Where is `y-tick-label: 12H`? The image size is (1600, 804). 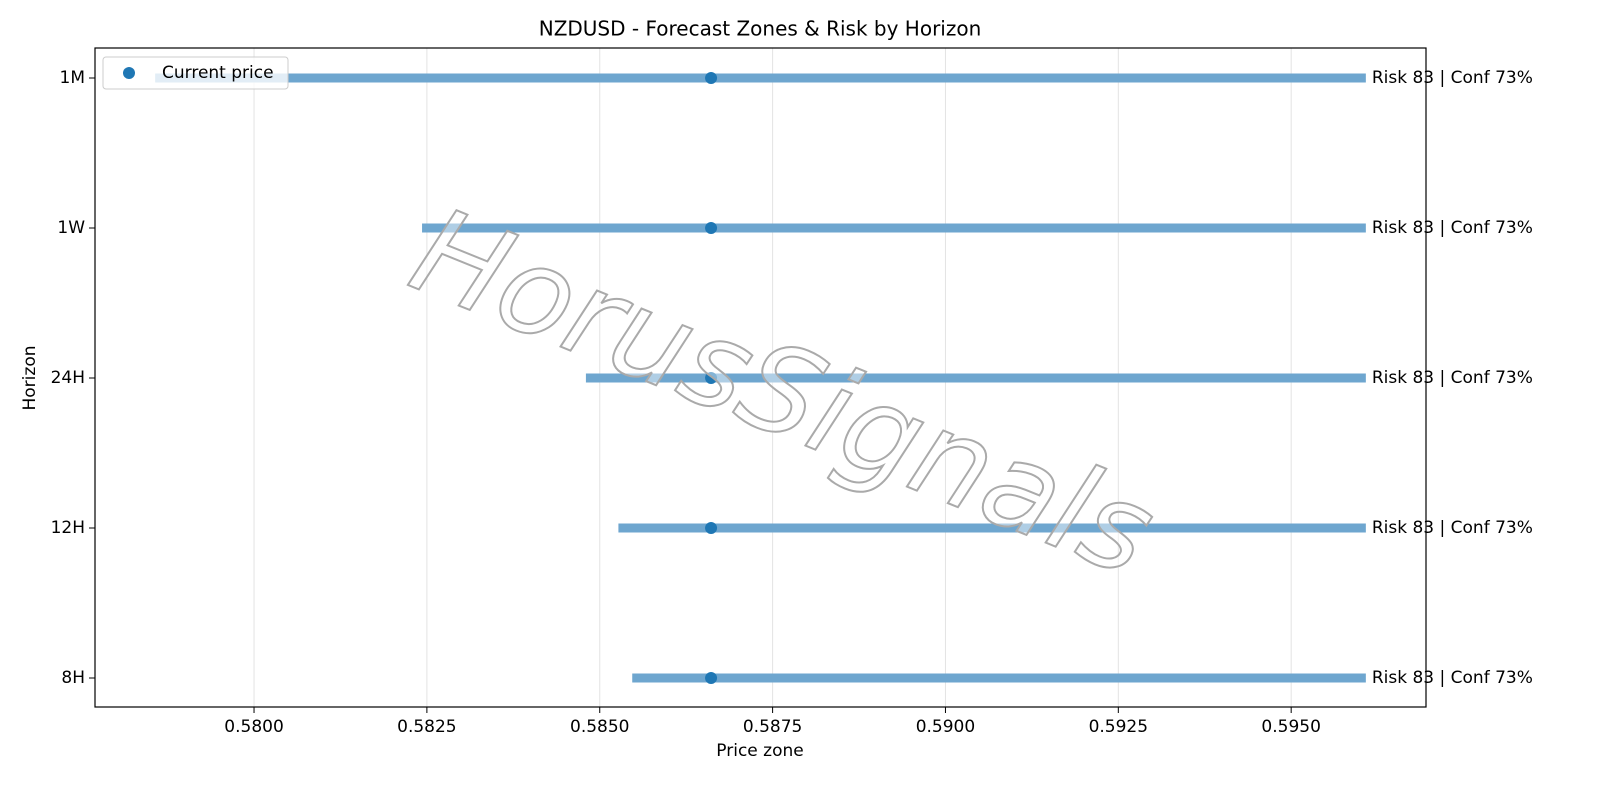
y-tick-label: 12H is located at coordinates (68, 528).